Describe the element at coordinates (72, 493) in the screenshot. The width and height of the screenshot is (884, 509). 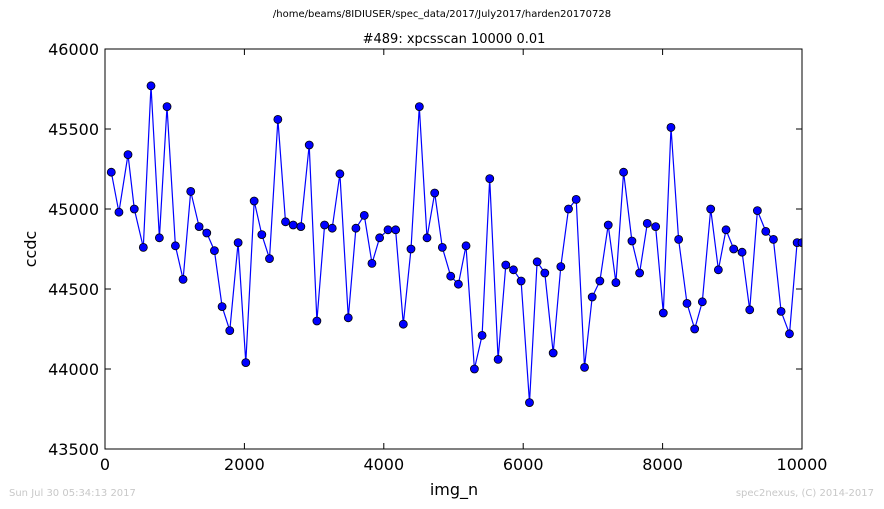
I see `footer-timestamp: Sun Jul 30 05:34:13 2017` at that location.